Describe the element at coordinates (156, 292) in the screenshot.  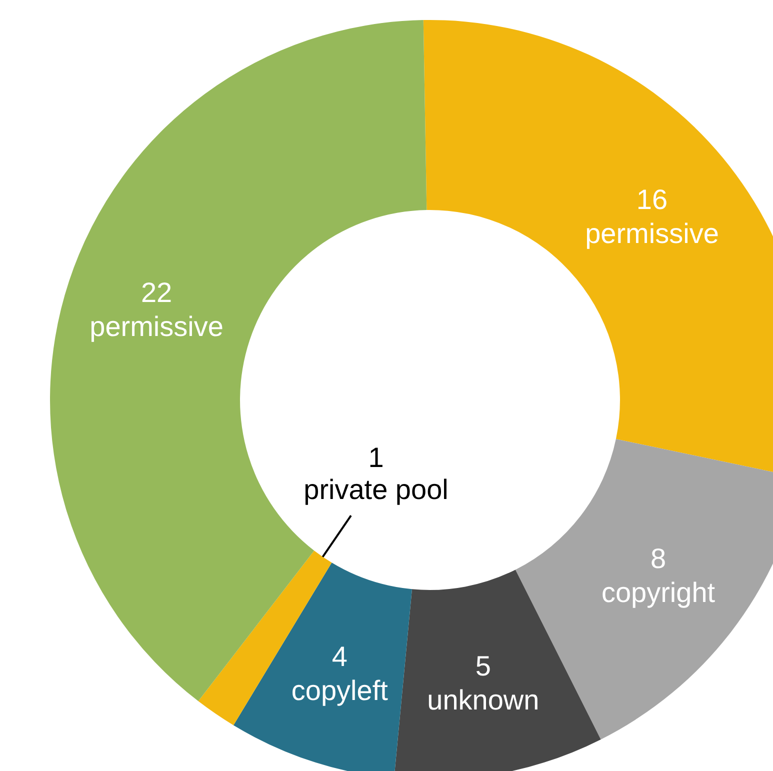
I see `data-label: 22` at that location.